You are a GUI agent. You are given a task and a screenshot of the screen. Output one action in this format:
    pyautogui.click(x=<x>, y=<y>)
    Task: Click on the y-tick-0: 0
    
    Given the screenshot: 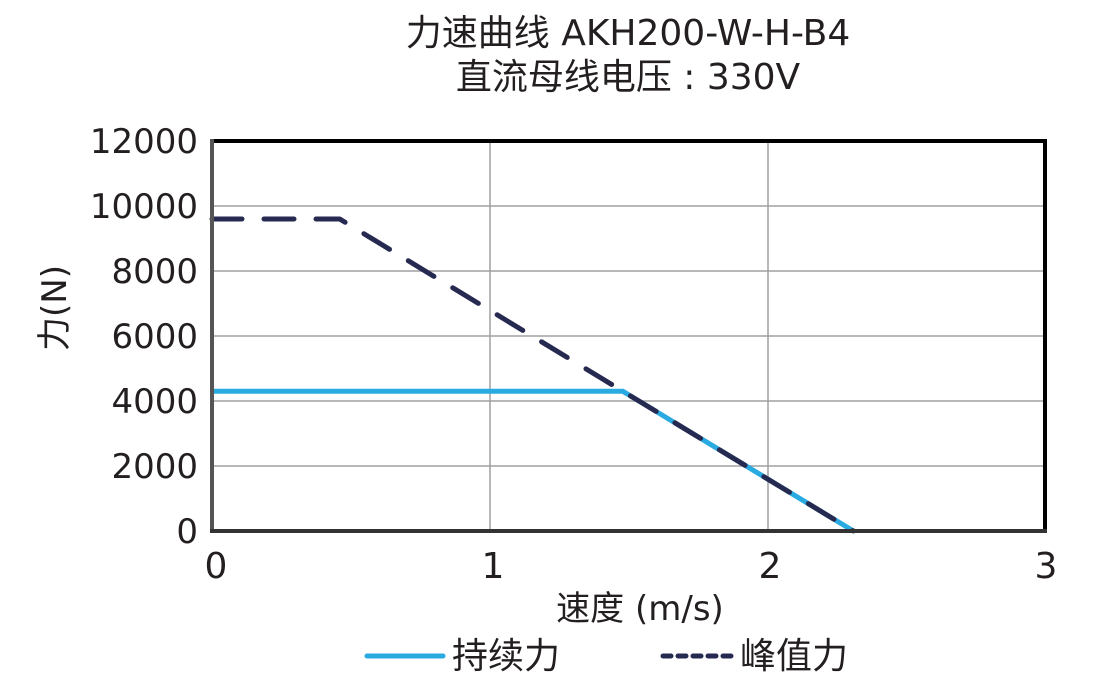 What is the action you would take?
    pyautogui.click(x=187, y=532)
    